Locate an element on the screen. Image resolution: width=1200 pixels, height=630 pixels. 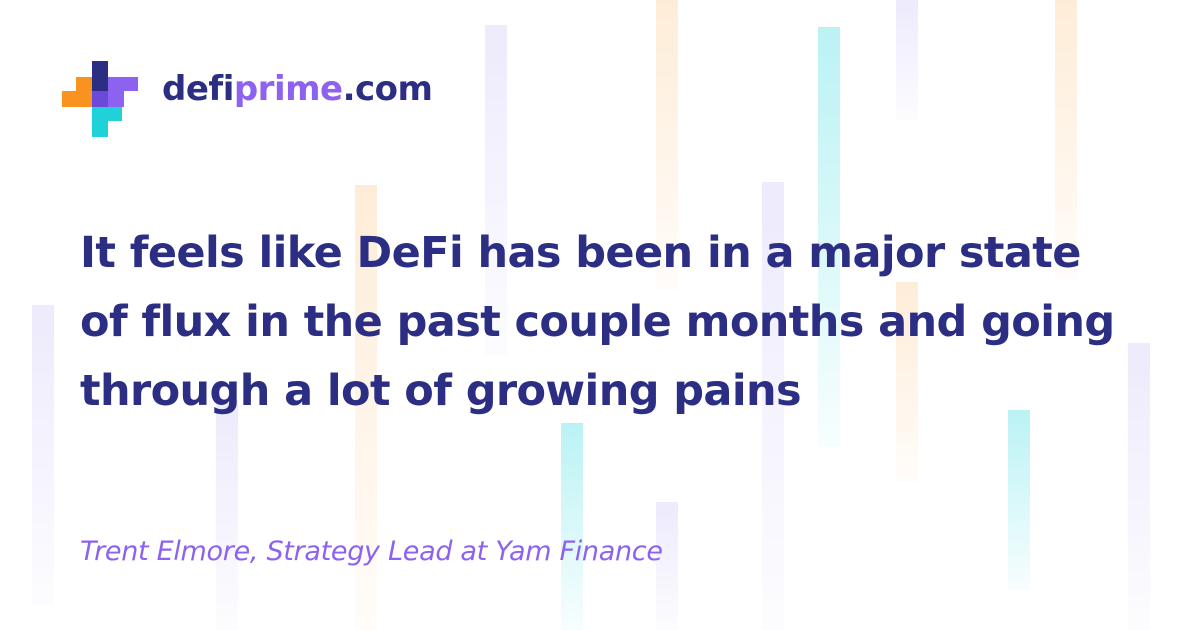
defiprime-logo-icon is located at coordinates (100, 99).